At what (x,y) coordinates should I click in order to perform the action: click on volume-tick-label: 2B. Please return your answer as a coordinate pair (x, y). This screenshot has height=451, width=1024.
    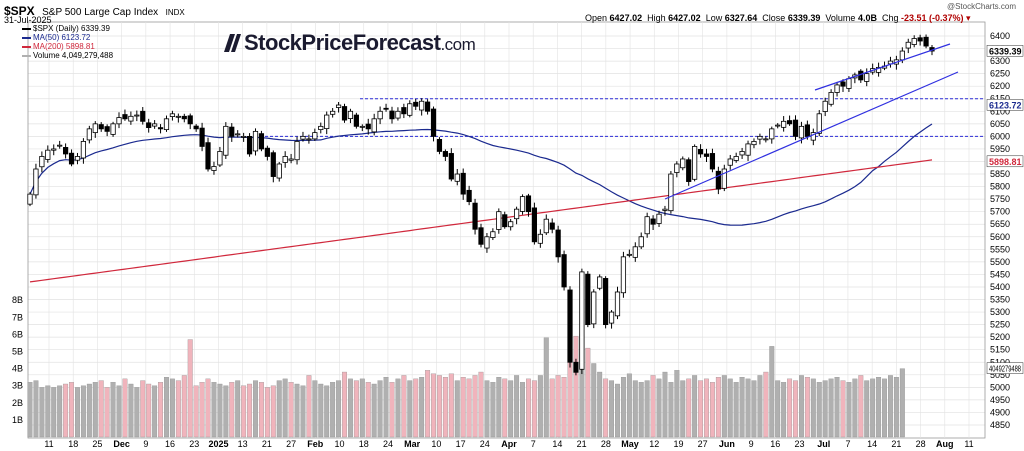
    Looking at the image, I should click on (17, 403).